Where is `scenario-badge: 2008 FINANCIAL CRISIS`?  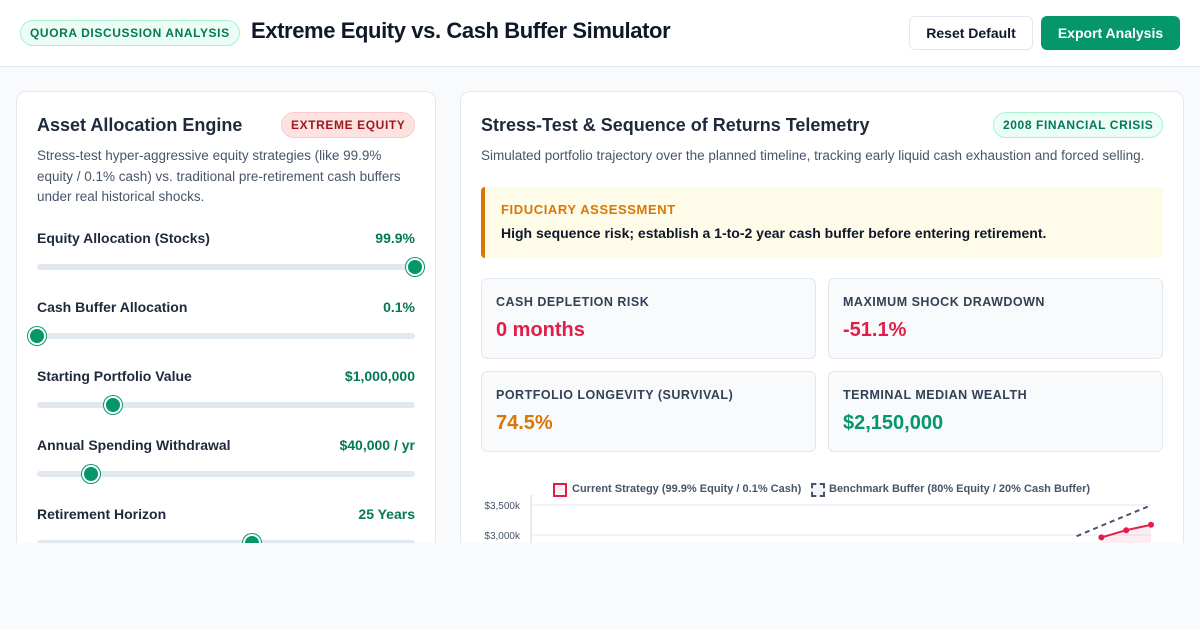 scenario-badge: 2008 FINANCIAL CRISIS is located at coordinates (1078, 125).